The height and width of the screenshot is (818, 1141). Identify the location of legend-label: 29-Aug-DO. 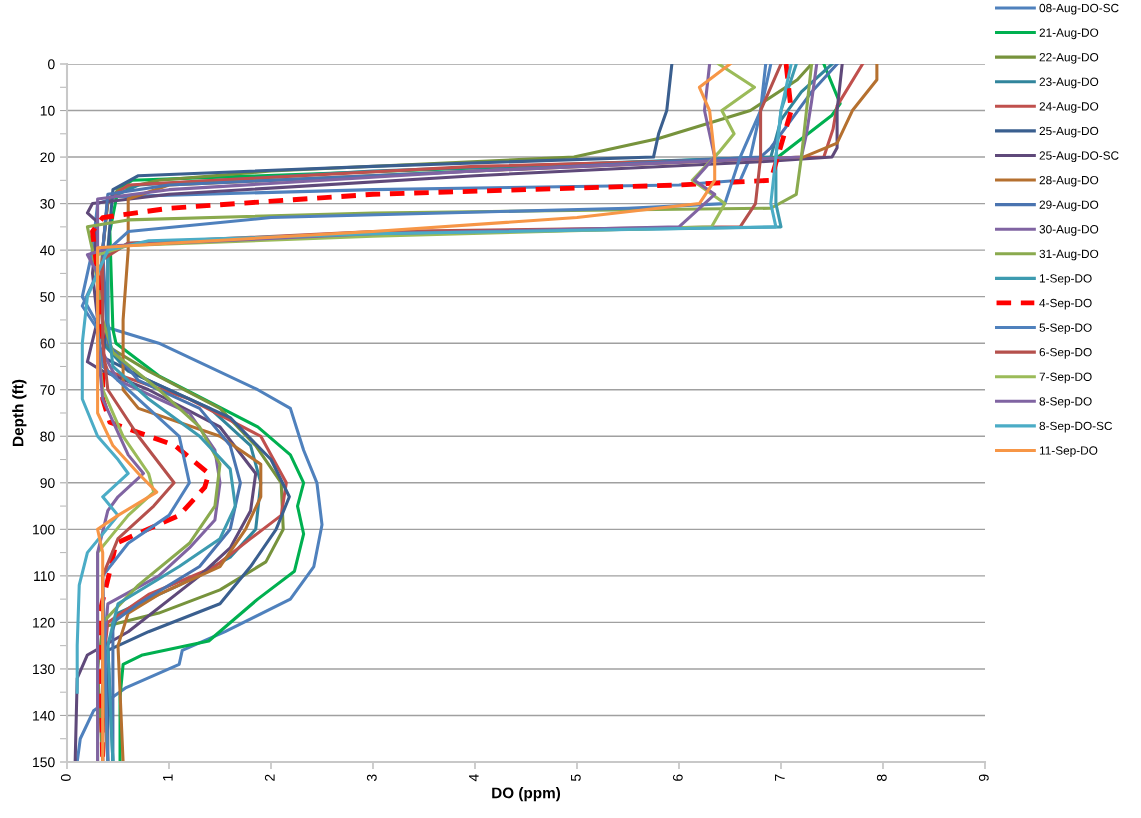
(1069, 206).